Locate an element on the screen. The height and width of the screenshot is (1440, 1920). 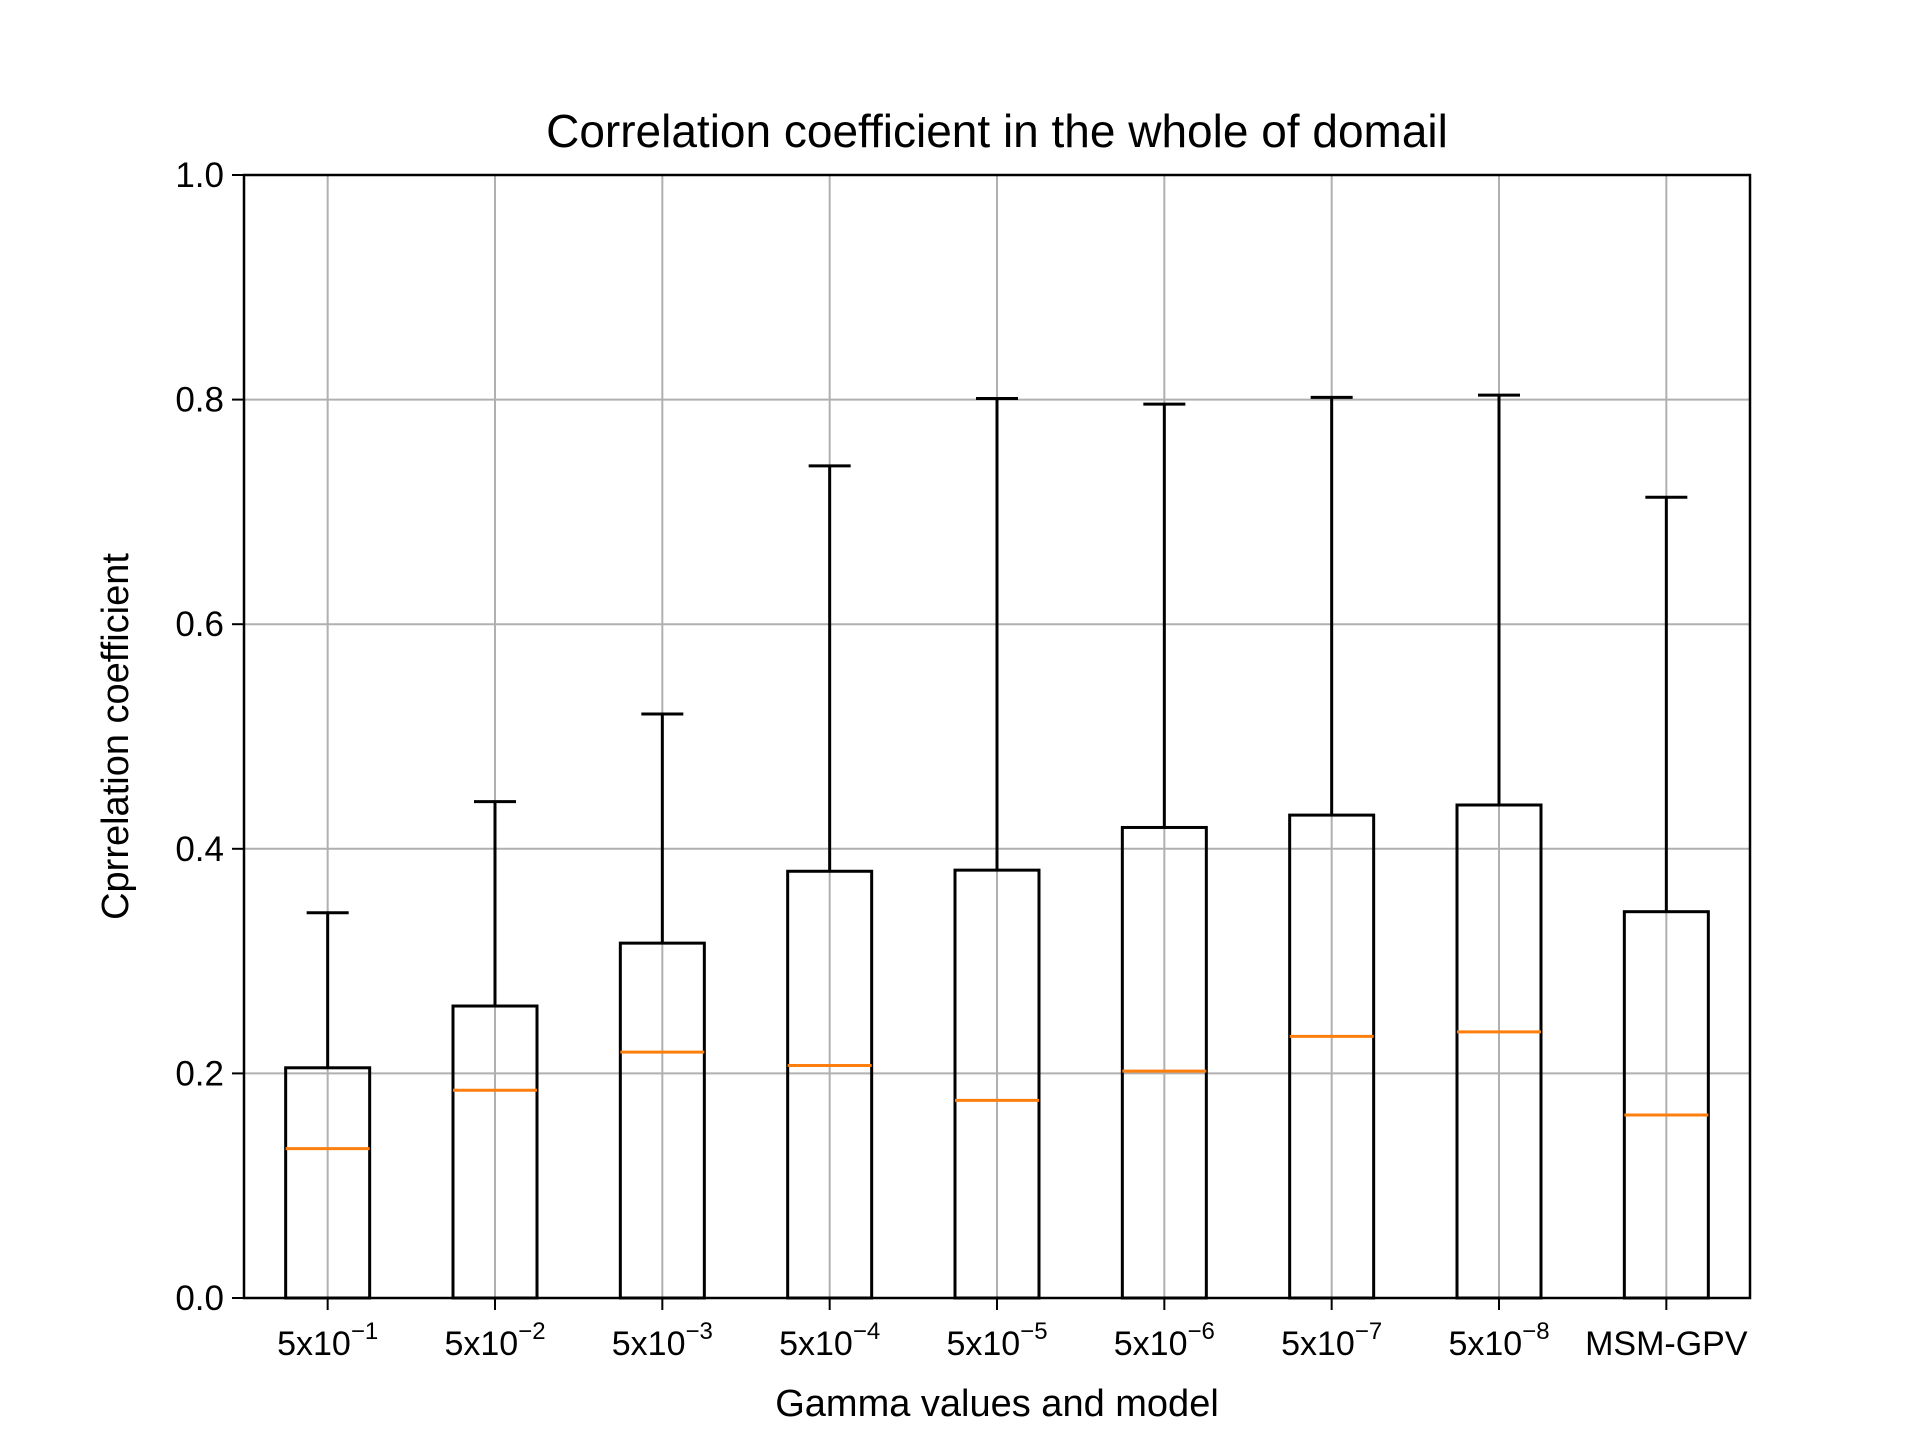
y-tick-label: 0.6 is located at coordinates (199, 624).